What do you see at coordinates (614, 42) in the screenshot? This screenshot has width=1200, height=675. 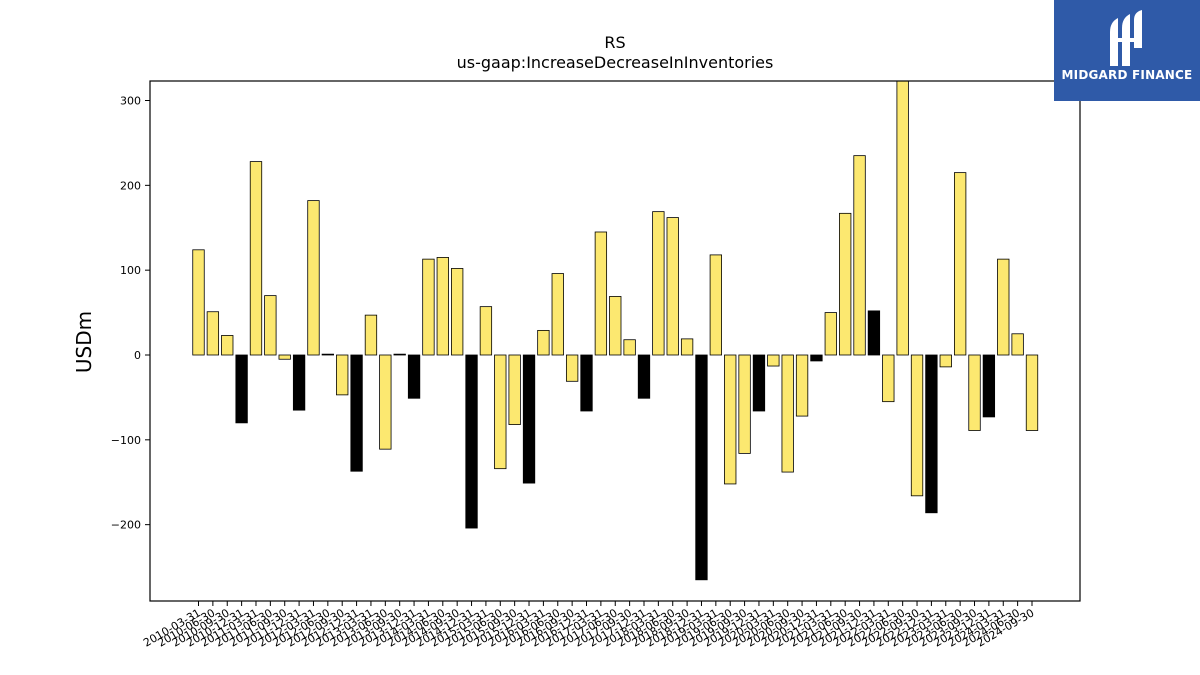 I see `chart-title: RS` at bounding box center [614, 42].